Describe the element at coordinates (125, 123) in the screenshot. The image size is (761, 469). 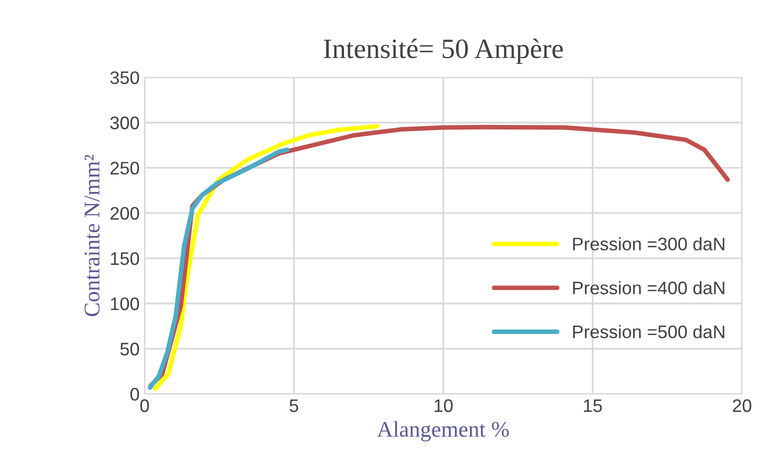
I see `y-tick-label: 300` at that location.